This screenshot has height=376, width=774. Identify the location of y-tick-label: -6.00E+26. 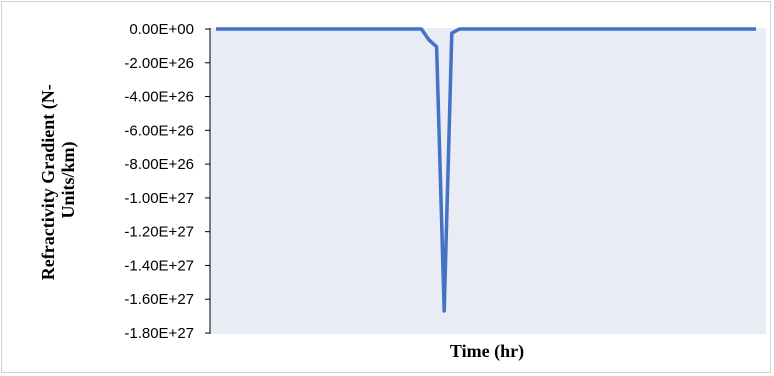
(159, 130).